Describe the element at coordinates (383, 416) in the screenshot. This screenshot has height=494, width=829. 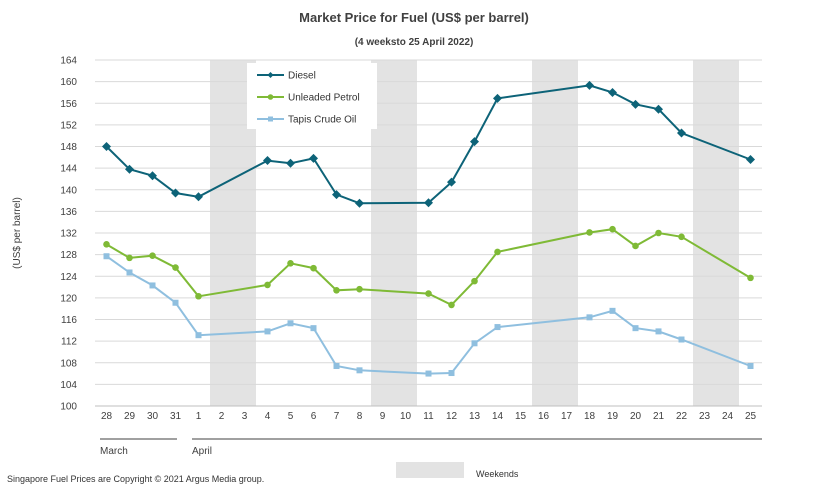
I see `x-tick-9-12: 9` at that location.